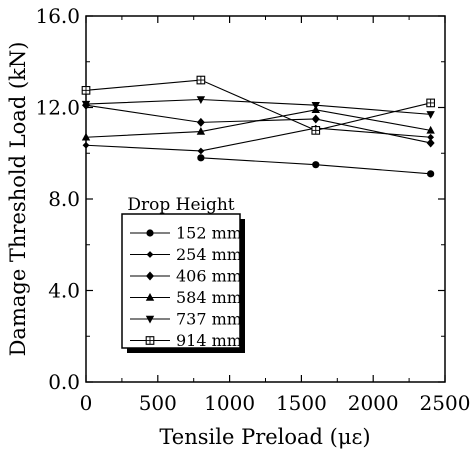 Image resolution: width=474 pixels, height=453 pixels. What do you see at coordinates (64, 199) in the screenshot?
I see `y-tick-label: 8.0` at bounding box center [64, 199].